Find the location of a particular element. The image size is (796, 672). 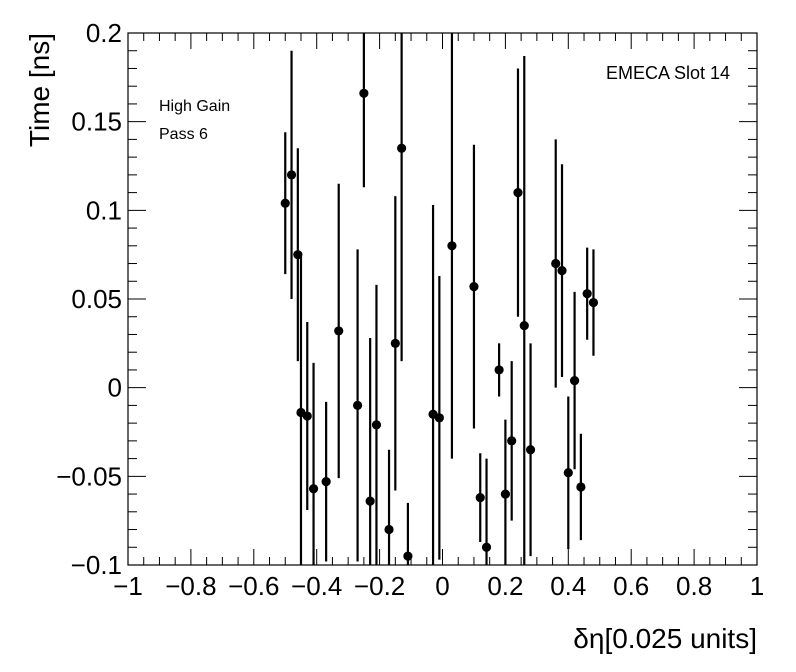

x-tick-label: 0.8 is located at coordinates (694, 586).